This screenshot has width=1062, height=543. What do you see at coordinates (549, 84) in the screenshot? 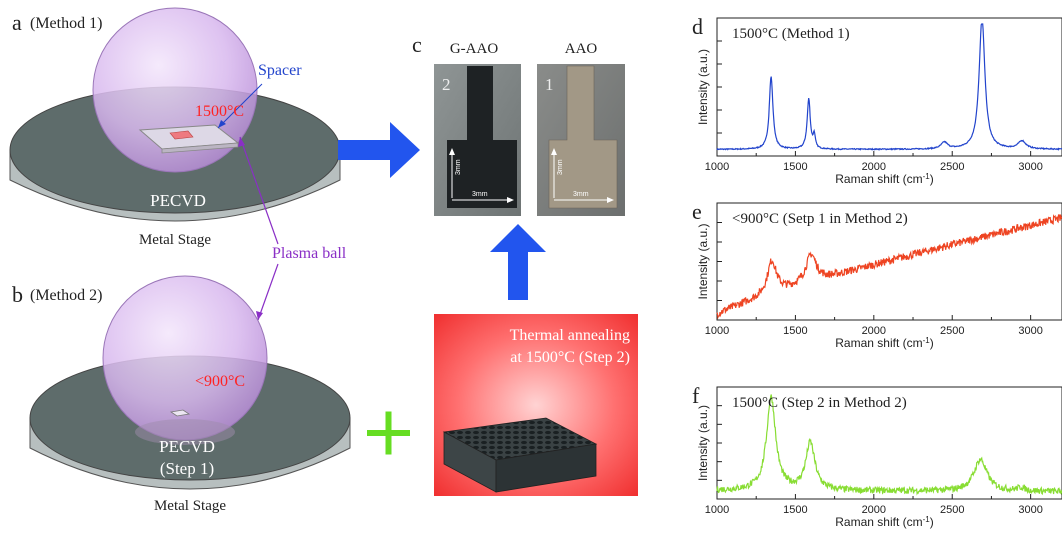
I see `aao-number: 1` at bounding box center [549, 84].